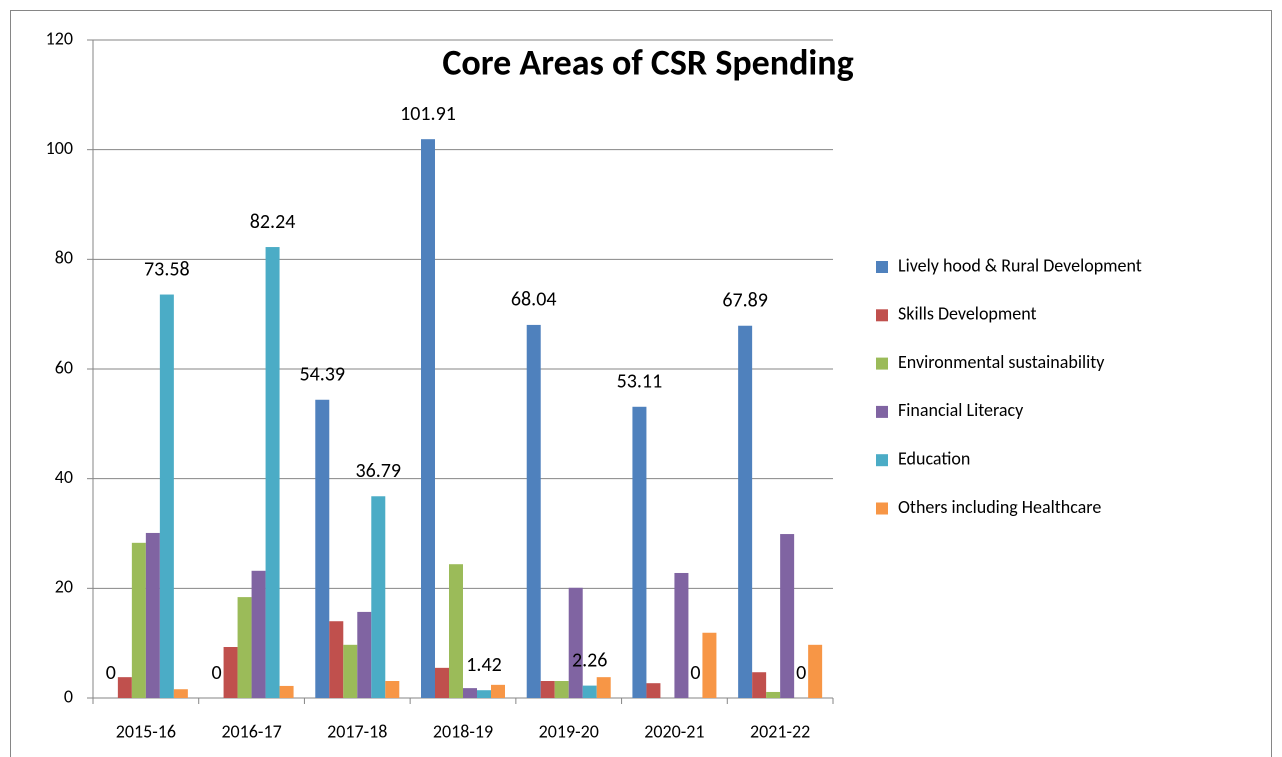  What do you see at coordinates (64, 258) in the screenshot?
I see `y-tick-label: 80` at bounding box center [64, 258].